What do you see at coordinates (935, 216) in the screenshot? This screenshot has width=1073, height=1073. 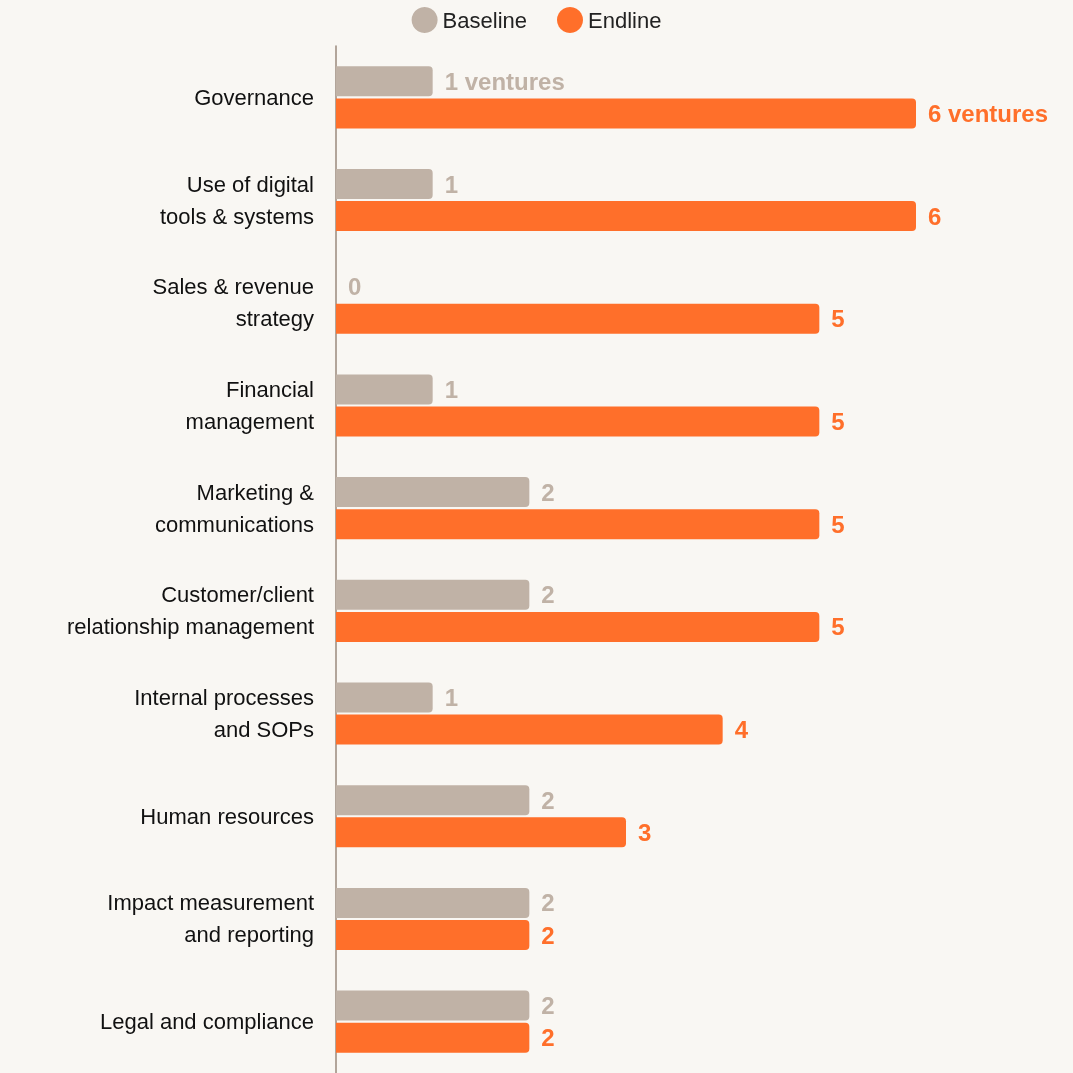 I see `data-label: 6` at bounding box center [935, 216].